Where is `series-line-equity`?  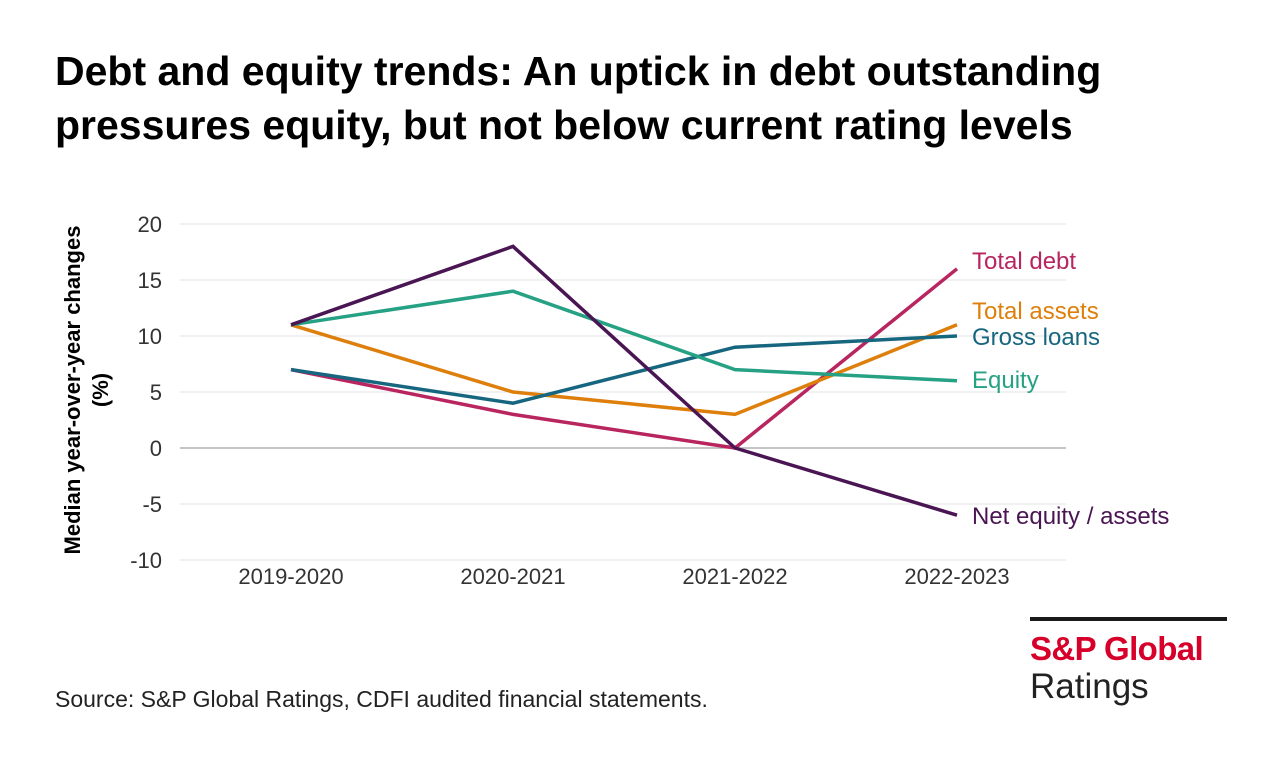
series-line-equity is located at coordinates (624, 336).